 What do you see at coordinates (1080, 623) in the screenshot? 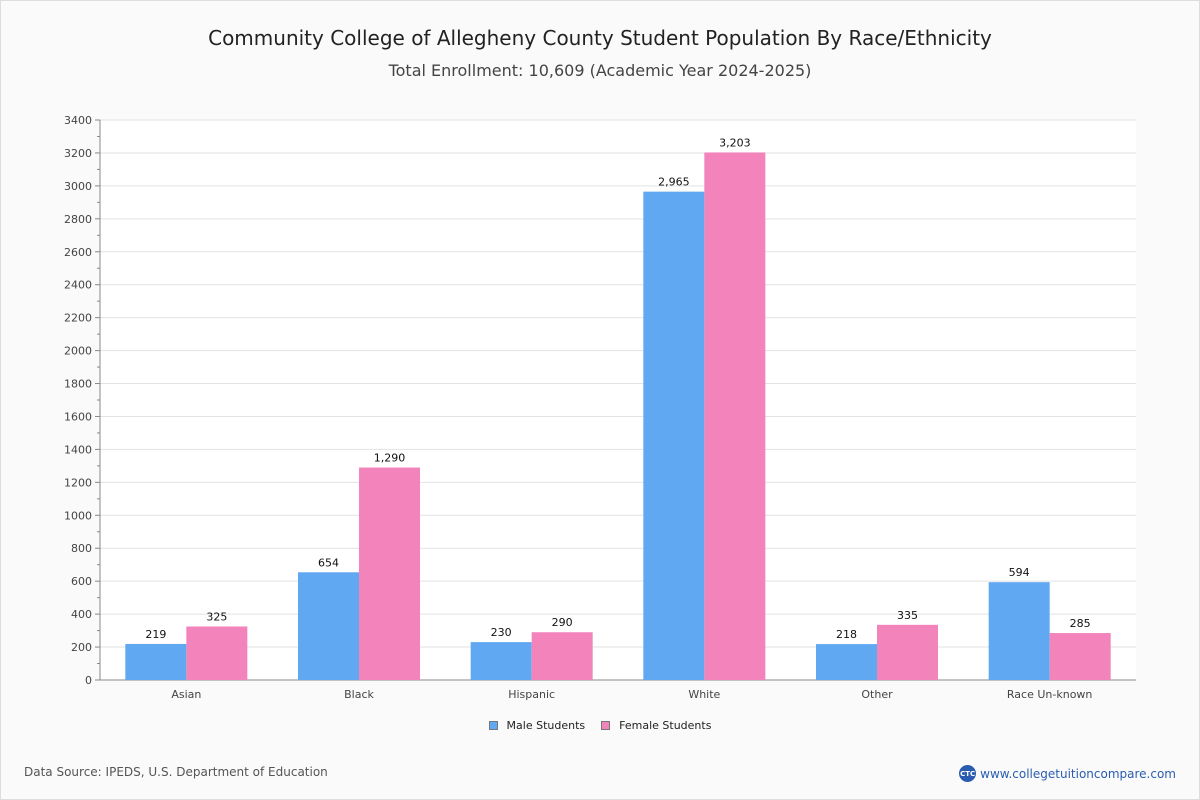
I see `data-label: 285` at bounding box center [1080, 623].